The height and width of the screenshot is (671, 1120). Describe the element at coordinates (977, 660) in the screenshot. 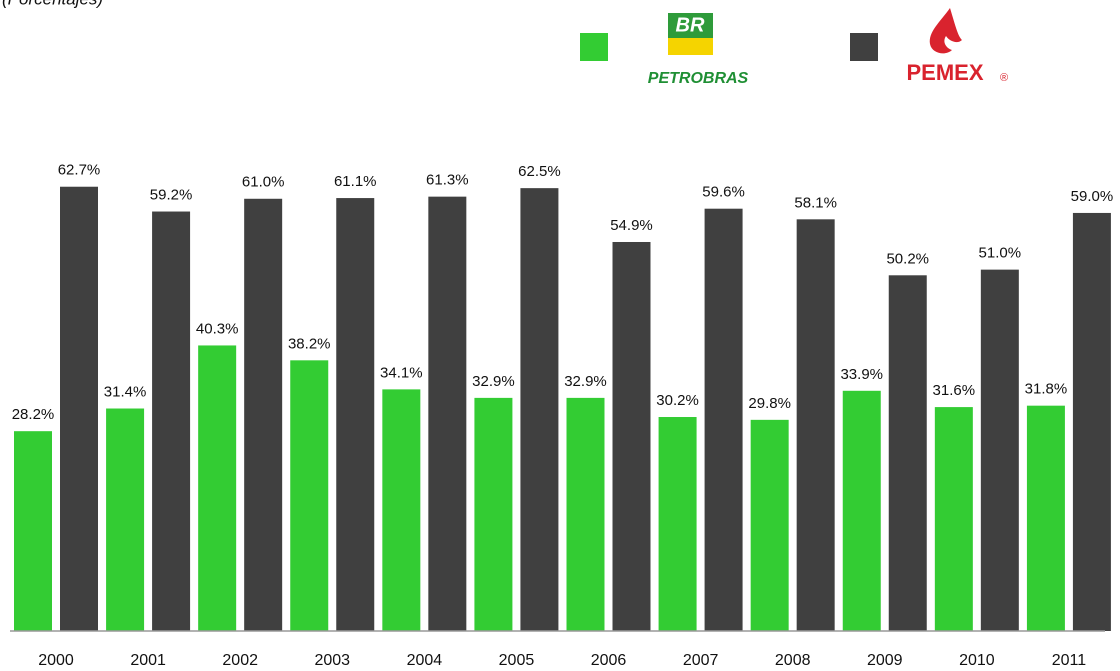

I see `x-tick-label: 2010` at that location.